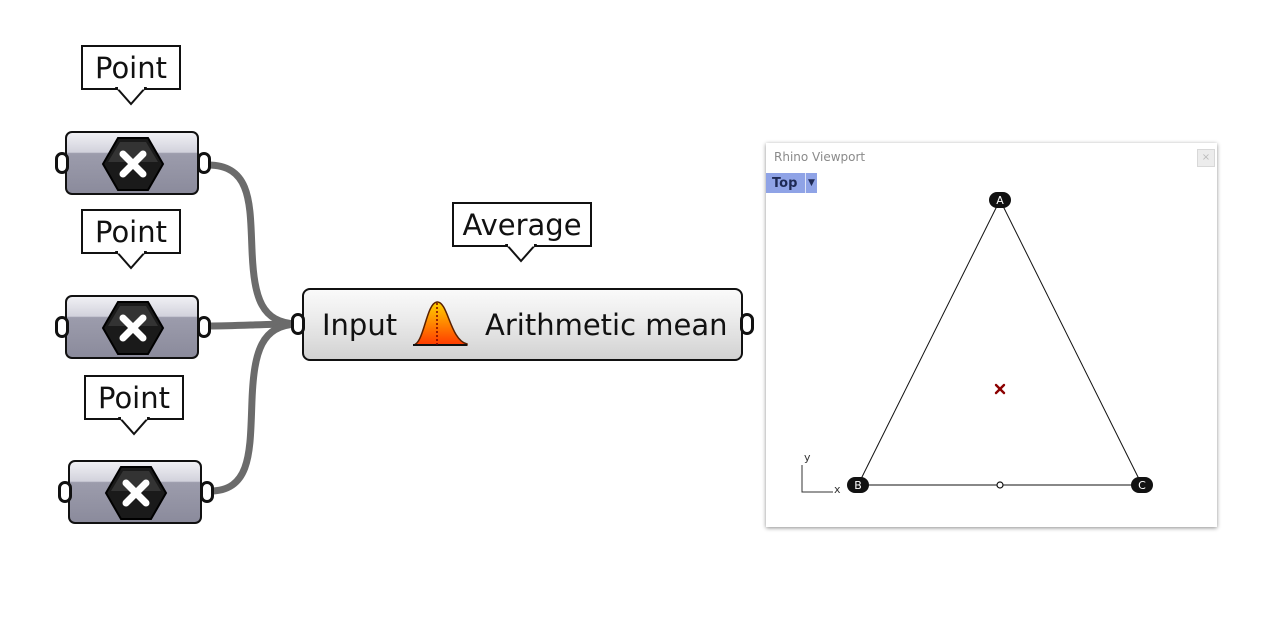 This screenshot has height=635, width=1271. I want to click on input-parameter-label: Input, so click(360, 325).